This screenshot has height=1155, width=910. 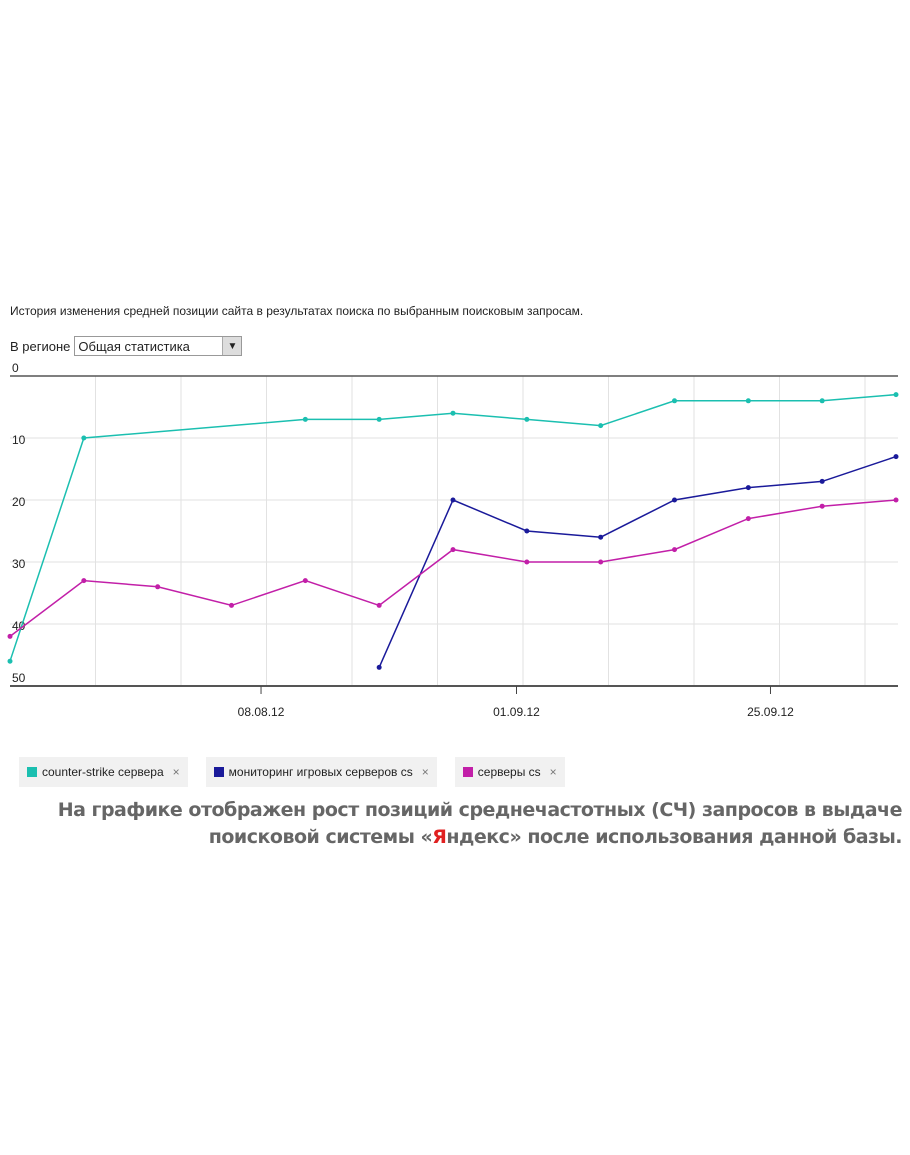 I want to click on caption-text: поисковой системы «, so click(x=320, y=837).